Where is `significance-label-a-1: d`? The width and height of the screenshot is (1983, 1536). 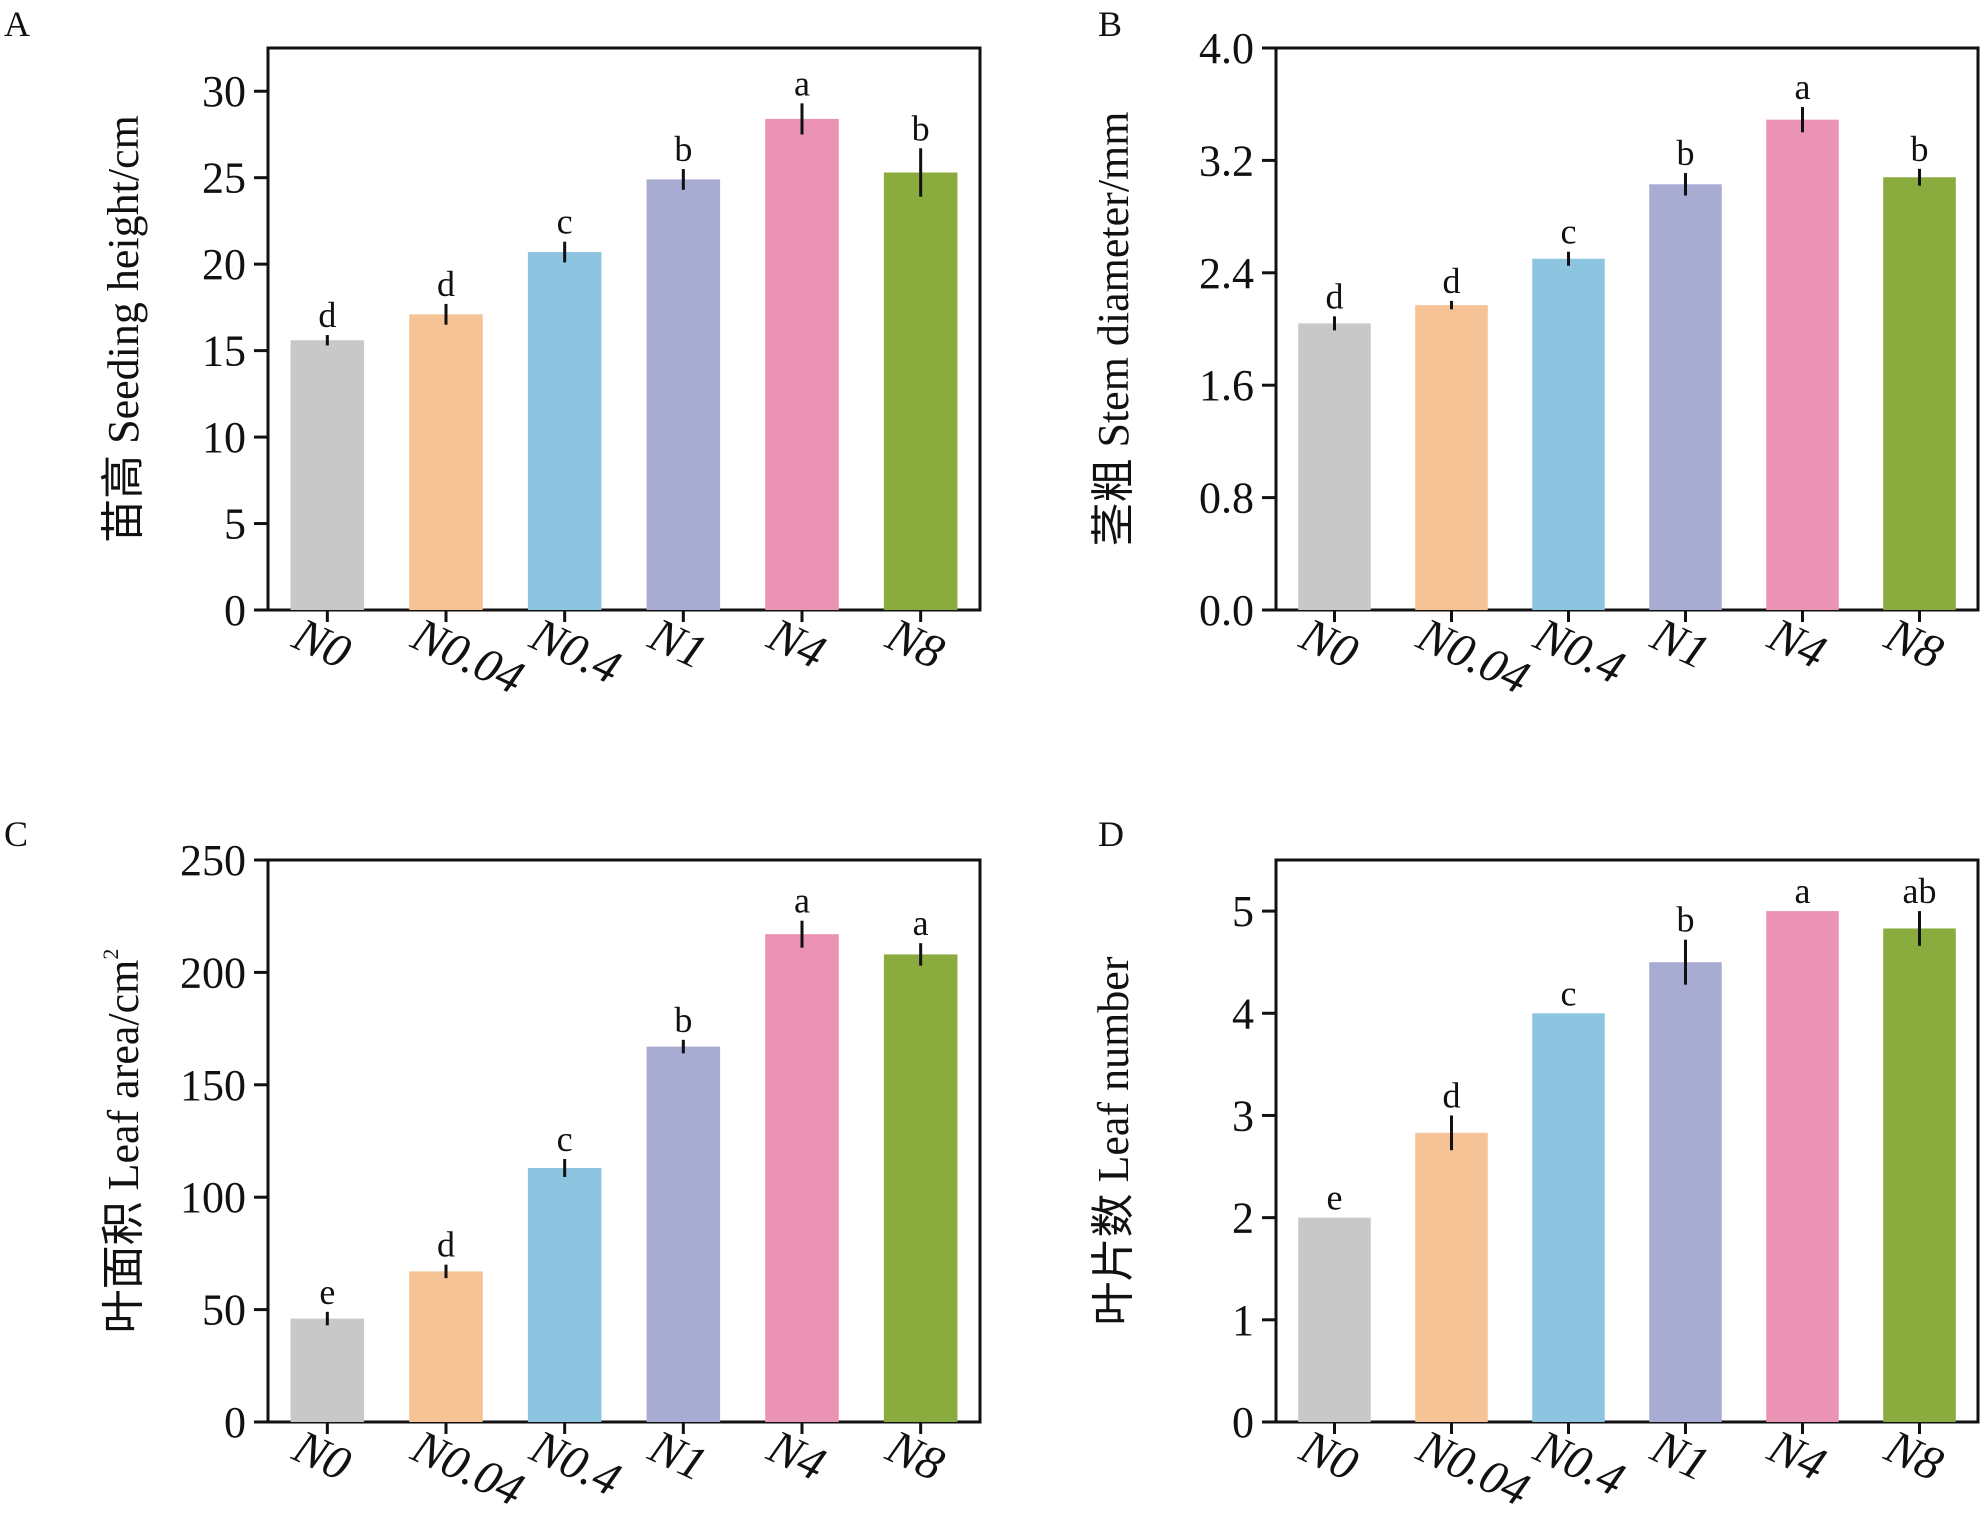
significance-label-a-1: d is located at coordinates (446, 284).